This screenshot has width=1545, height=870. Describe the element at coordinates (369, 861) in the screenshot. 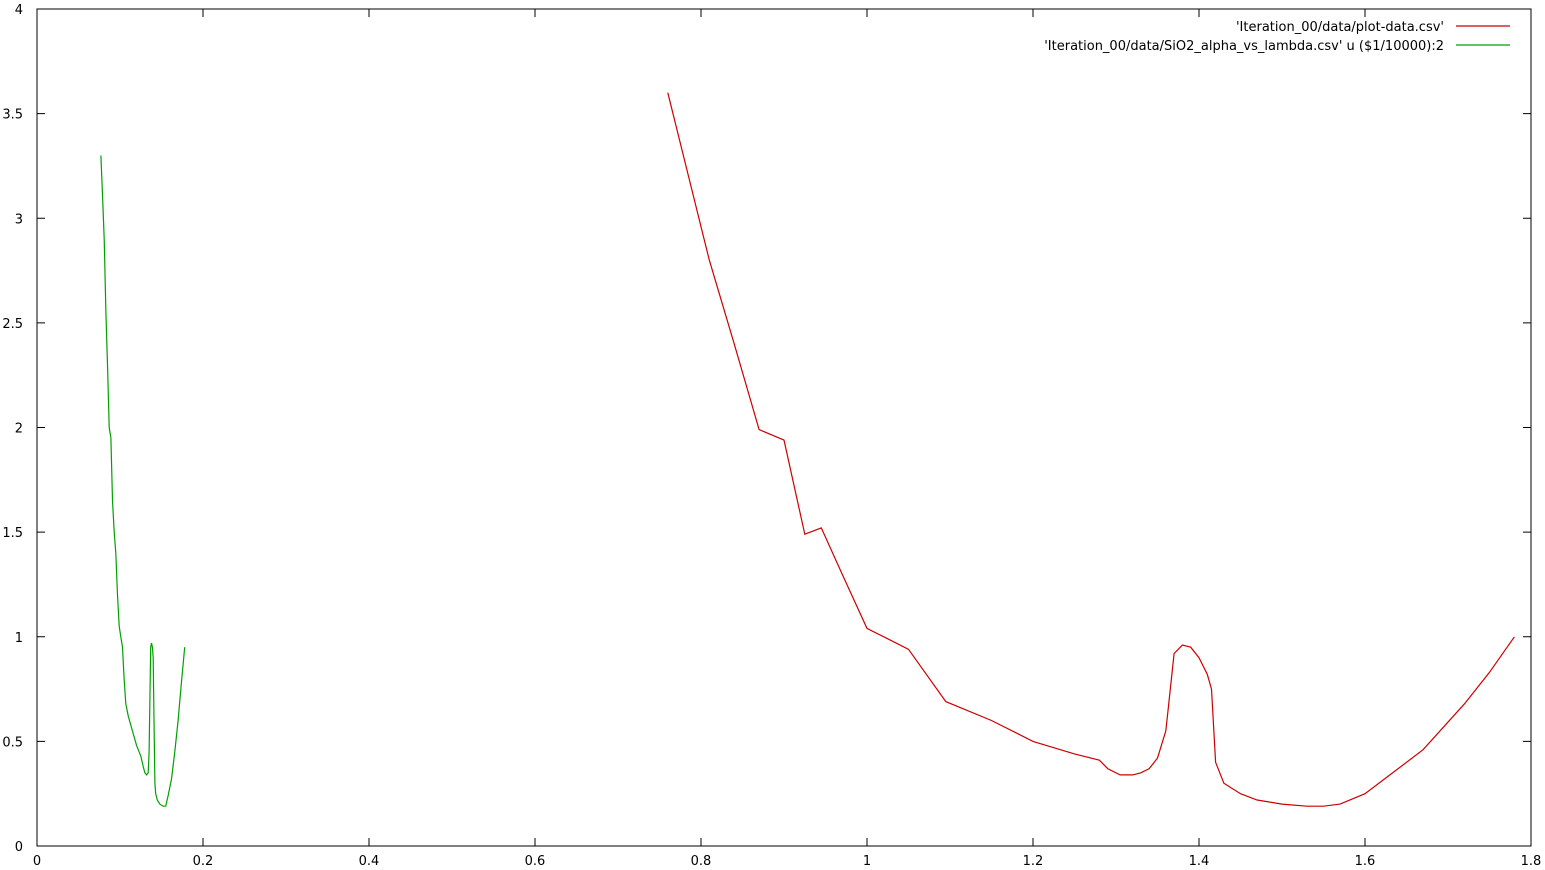

I see `x-tick-label: 0.4` at that location.